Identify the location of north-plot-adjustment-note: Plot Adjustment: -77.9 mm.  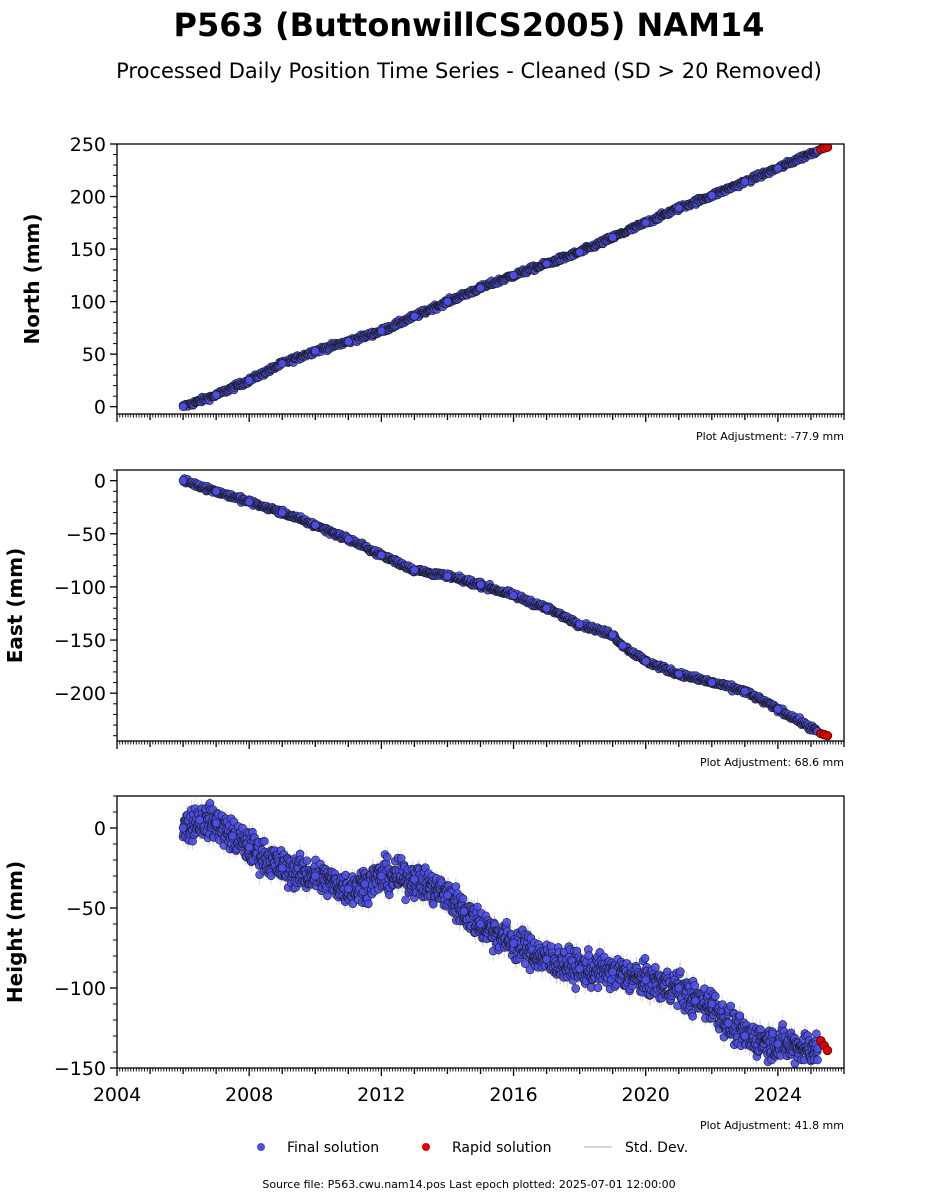
(770, 436).